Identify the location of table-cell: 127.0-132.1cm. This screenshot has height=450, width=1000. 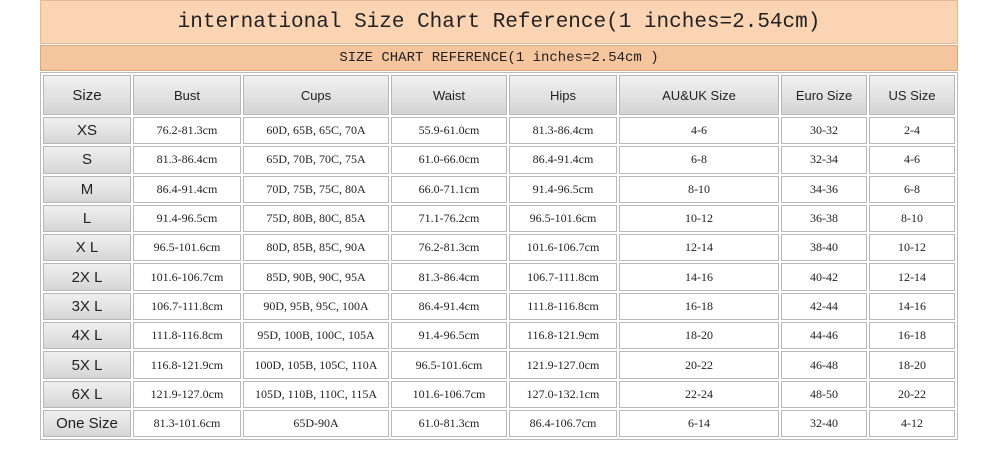
(563, 394).